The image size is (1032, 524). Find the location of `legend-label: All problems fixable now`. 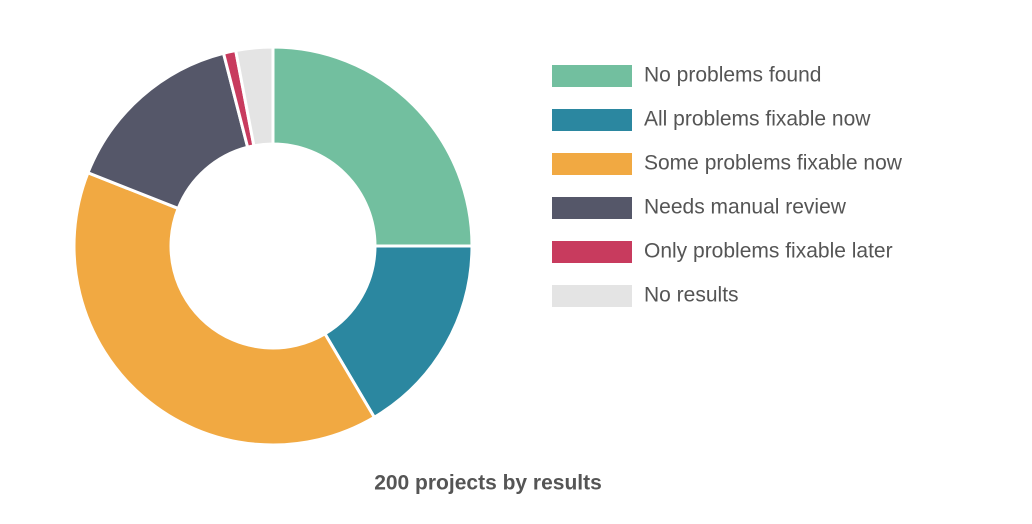

legend-label: All problems fixable now is located at coordinates (757, 119).